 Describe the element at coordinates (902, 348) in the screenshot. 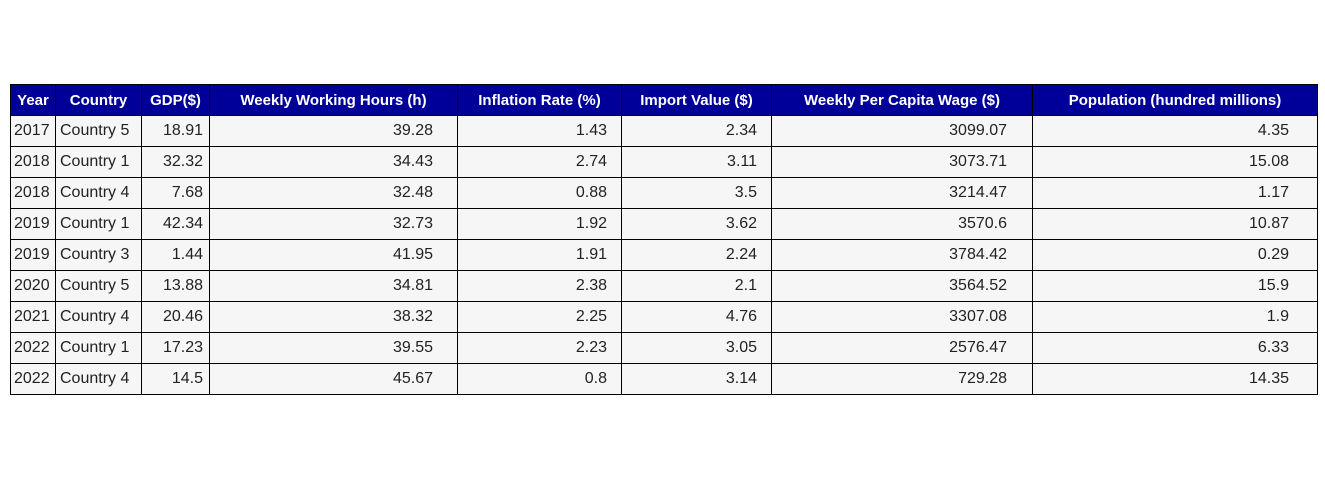

I see `wage-cell: 2576.47` at that location.